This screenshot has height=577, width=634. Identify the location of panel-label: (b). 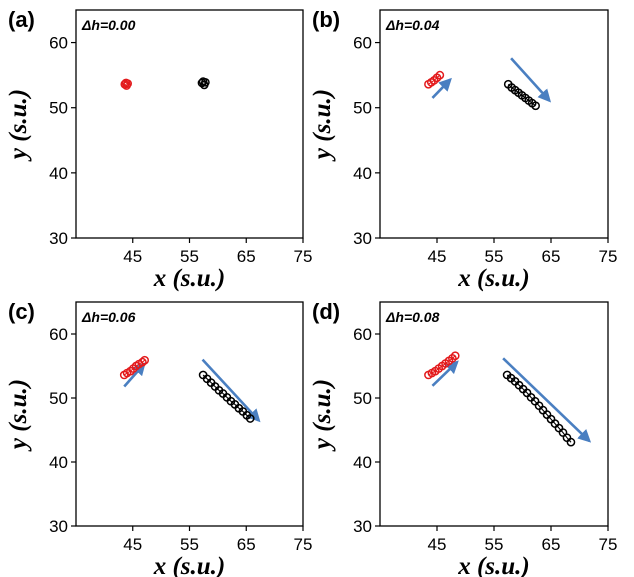
(326, 19).